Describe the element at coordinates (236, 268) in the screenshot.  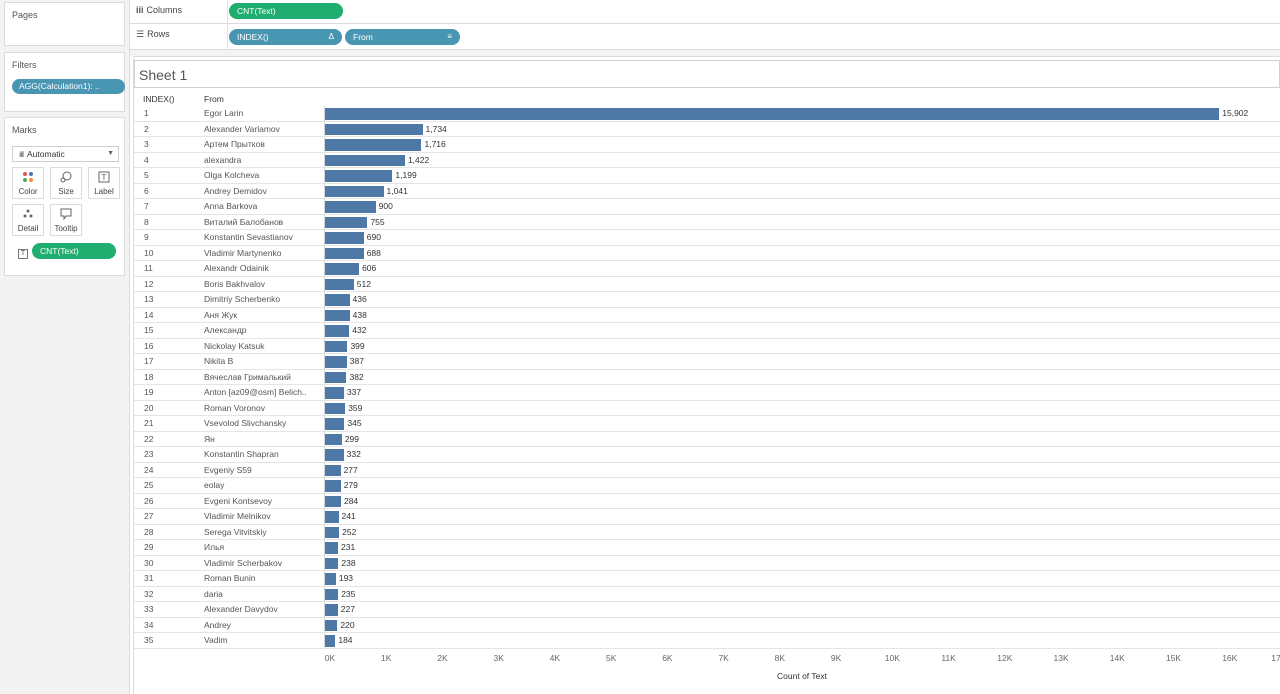
I see `row-from: Alexandr Odainik` at that location.